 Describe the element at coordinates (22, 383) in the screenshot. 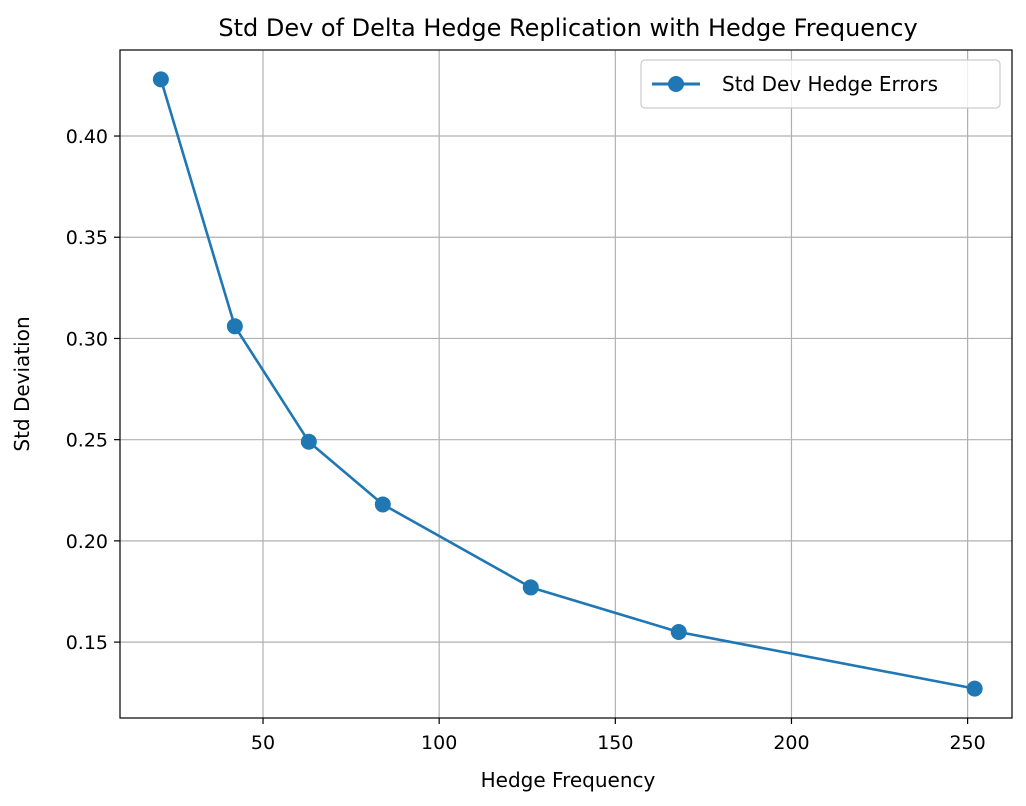

I see `y-axis-label: Std Deviation` at that location.